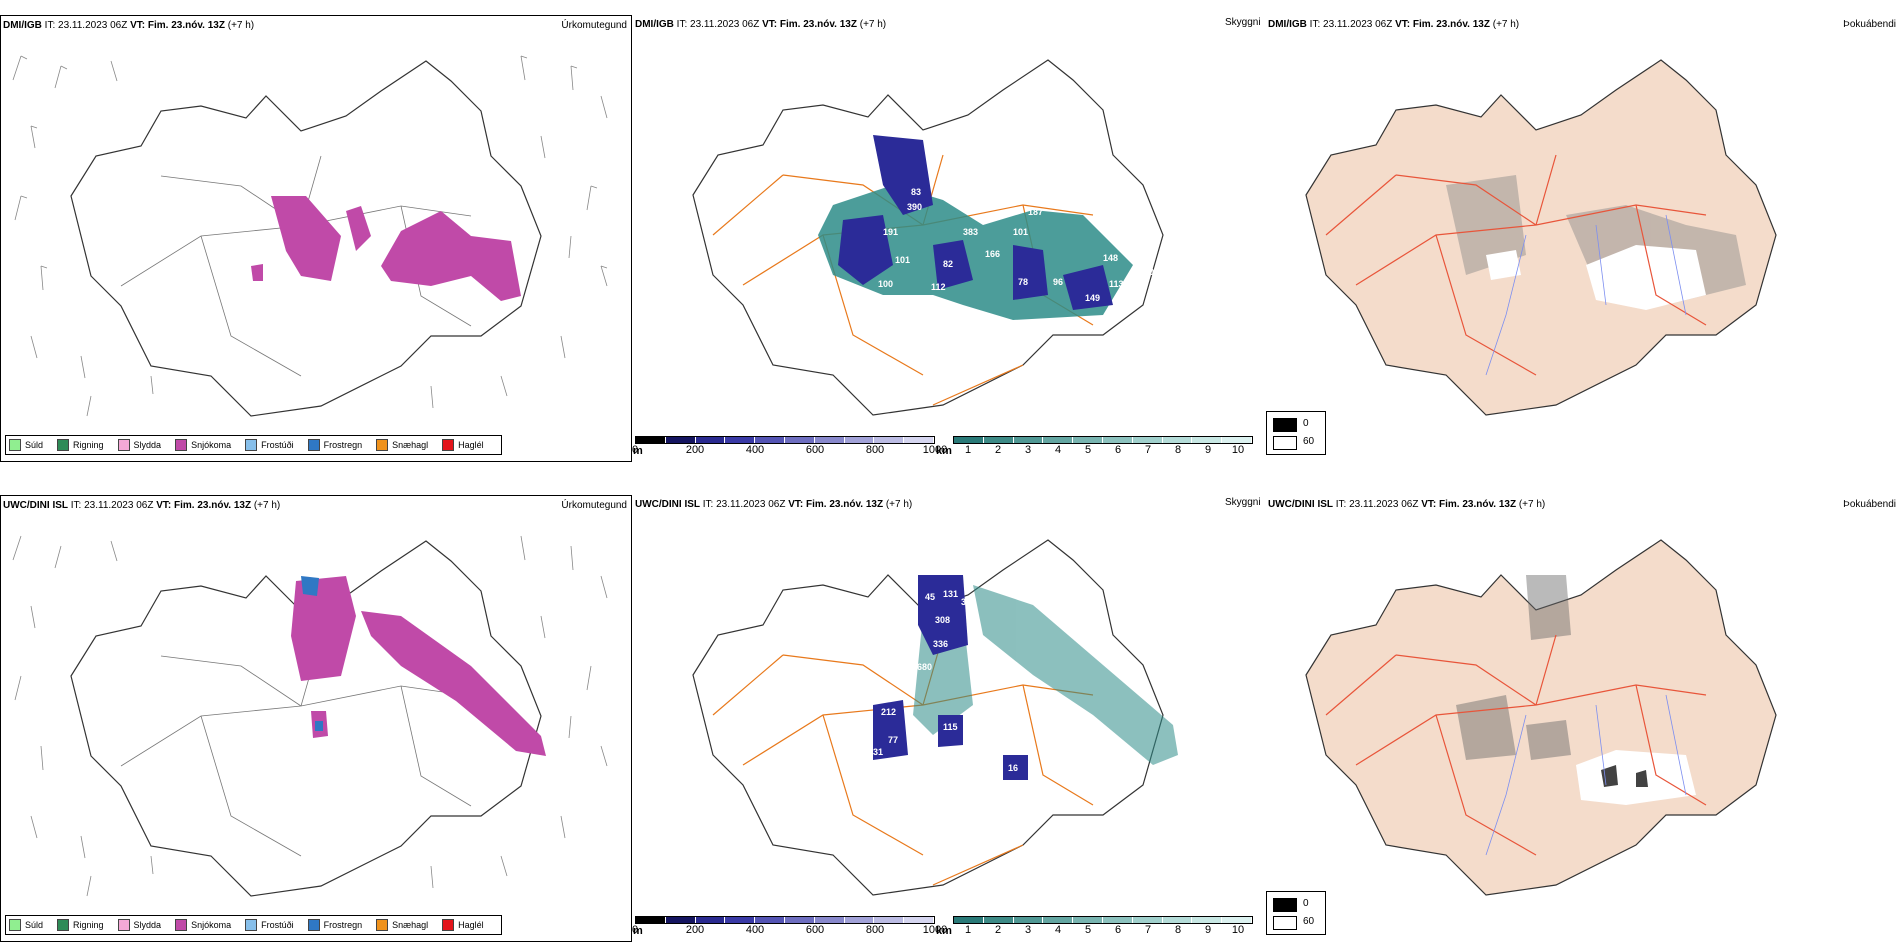  Describe the element at coordinates (789, 450) in the screenshot. I see `colorbar-ticks: 0 200 400 600 800 1000` at that location.